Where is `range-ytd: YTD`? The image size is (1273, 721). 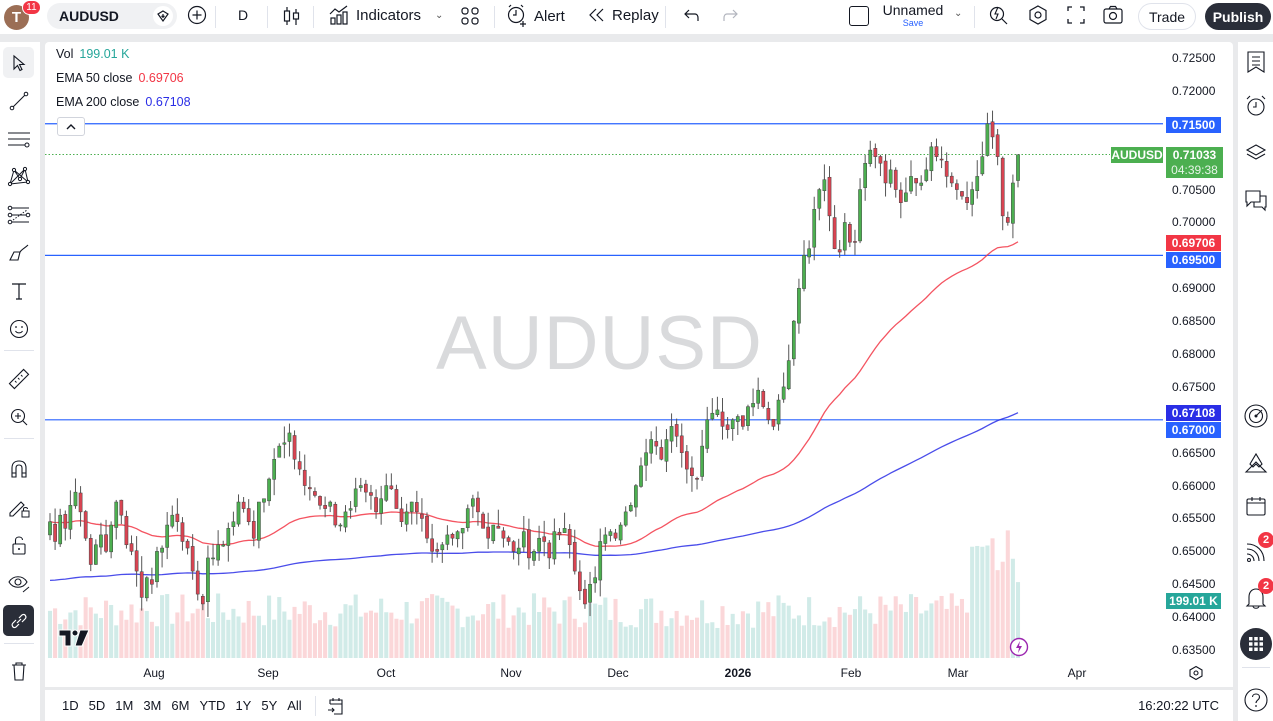
range-ytd: YTD is located at coordinates (212, 705).